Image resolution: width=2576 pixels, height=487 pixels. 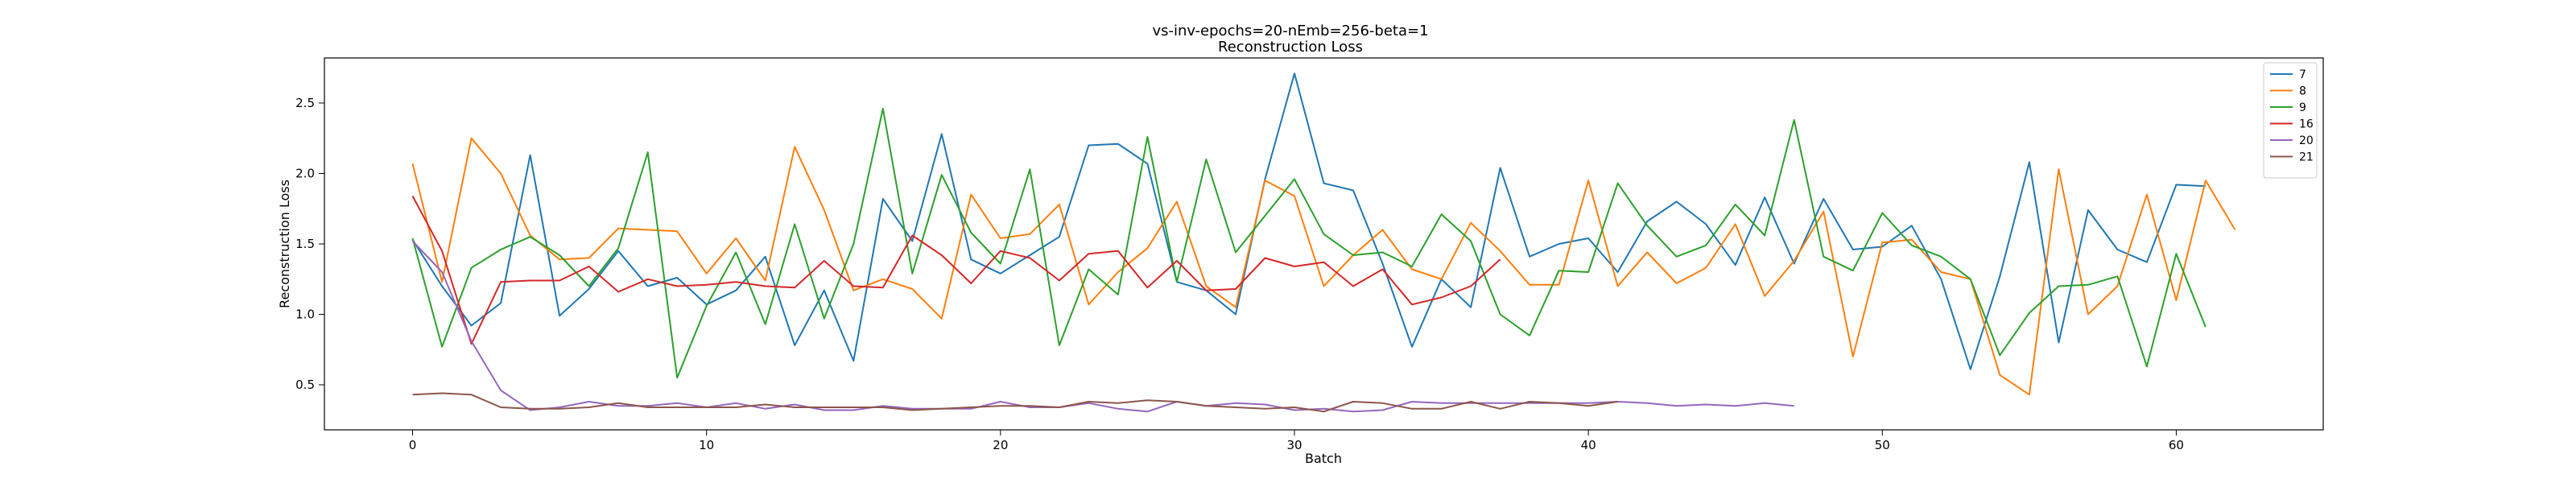 I want to click on legend-label-8: 8, so click(x=2302, y=91).